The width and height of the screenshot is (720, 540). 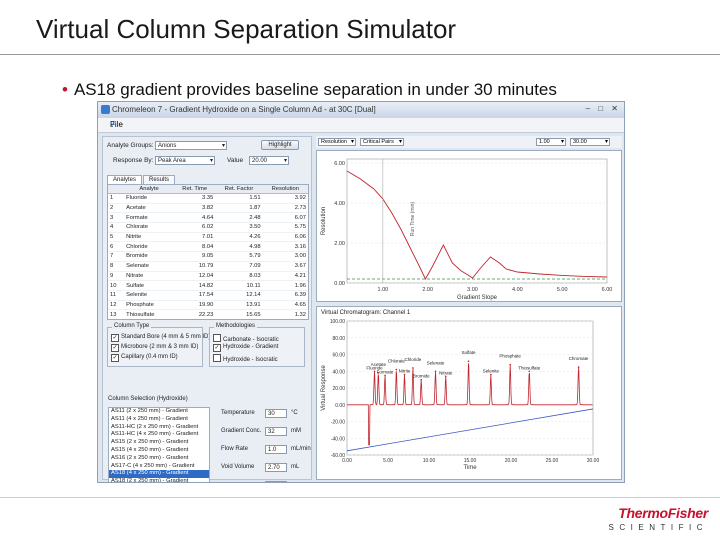 What do you see at coordinates (155, 348) in the screenshot?
I see `column-type-microbore-checkbox: ✓ Microbore (2 mm & 3 mm ID)` at bounding box center [155, 348].